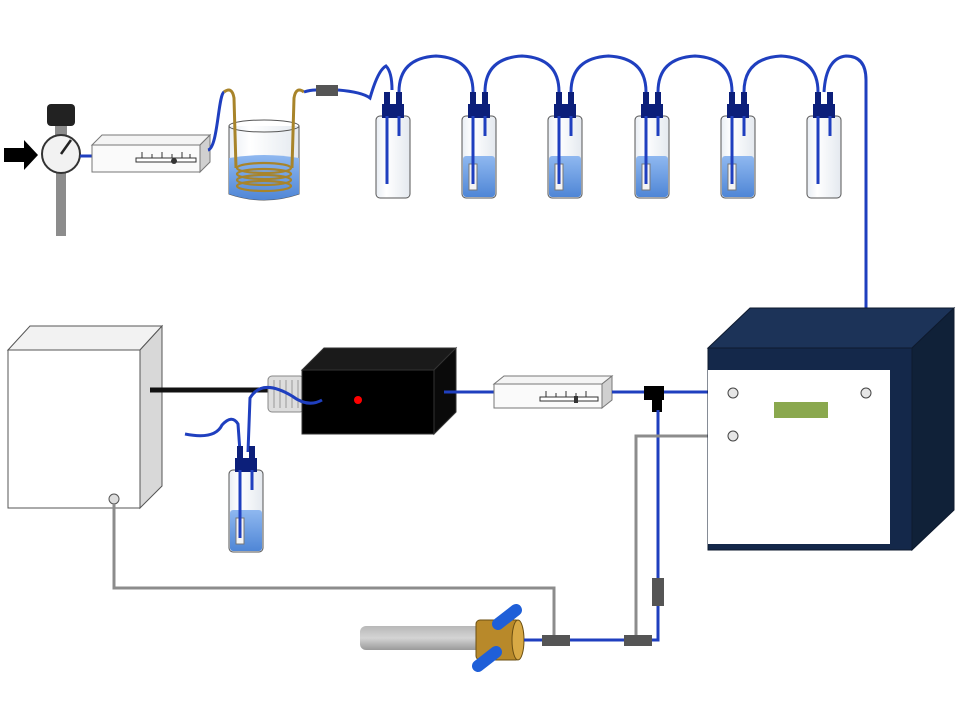 Image resolution: width=960 pixels, height=720 pixels. I want to click on flowmeter-bottom, so click(553, 392).